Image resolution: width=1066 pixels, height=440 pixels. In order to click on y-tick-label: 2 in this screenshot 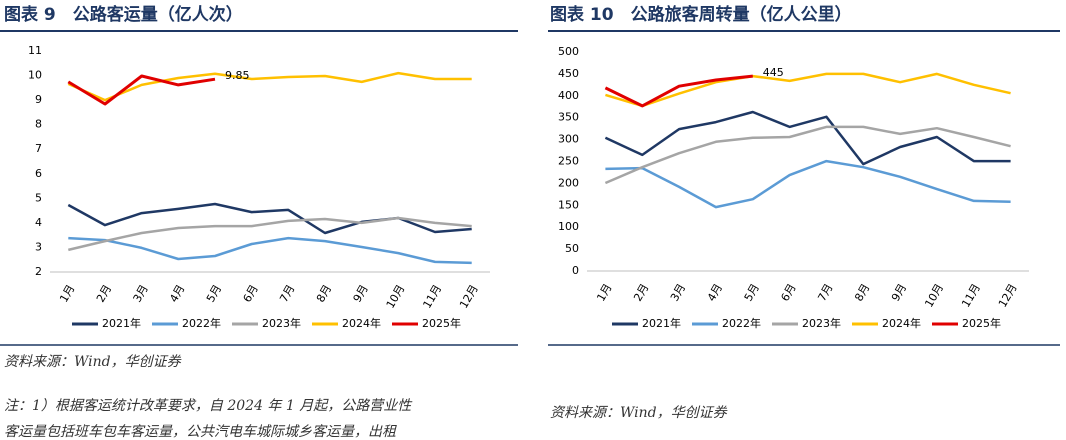, I will do `click(38, 271)`.